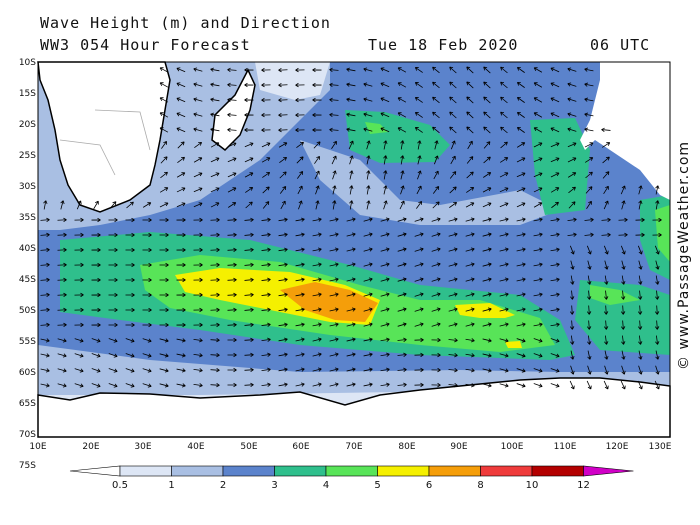 The height and width of the screenshot is (525, 700). What do you see at coordinates (617, 447) in the screenshot?
I see `lon-label: 120E` at bounding box center [617, 447].